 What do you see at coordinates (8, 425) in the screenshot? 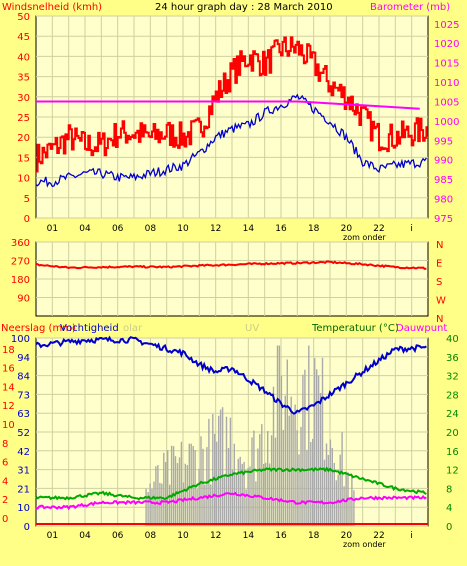
I see `rain-tick-label: 10` at bounding box center [8, 425].